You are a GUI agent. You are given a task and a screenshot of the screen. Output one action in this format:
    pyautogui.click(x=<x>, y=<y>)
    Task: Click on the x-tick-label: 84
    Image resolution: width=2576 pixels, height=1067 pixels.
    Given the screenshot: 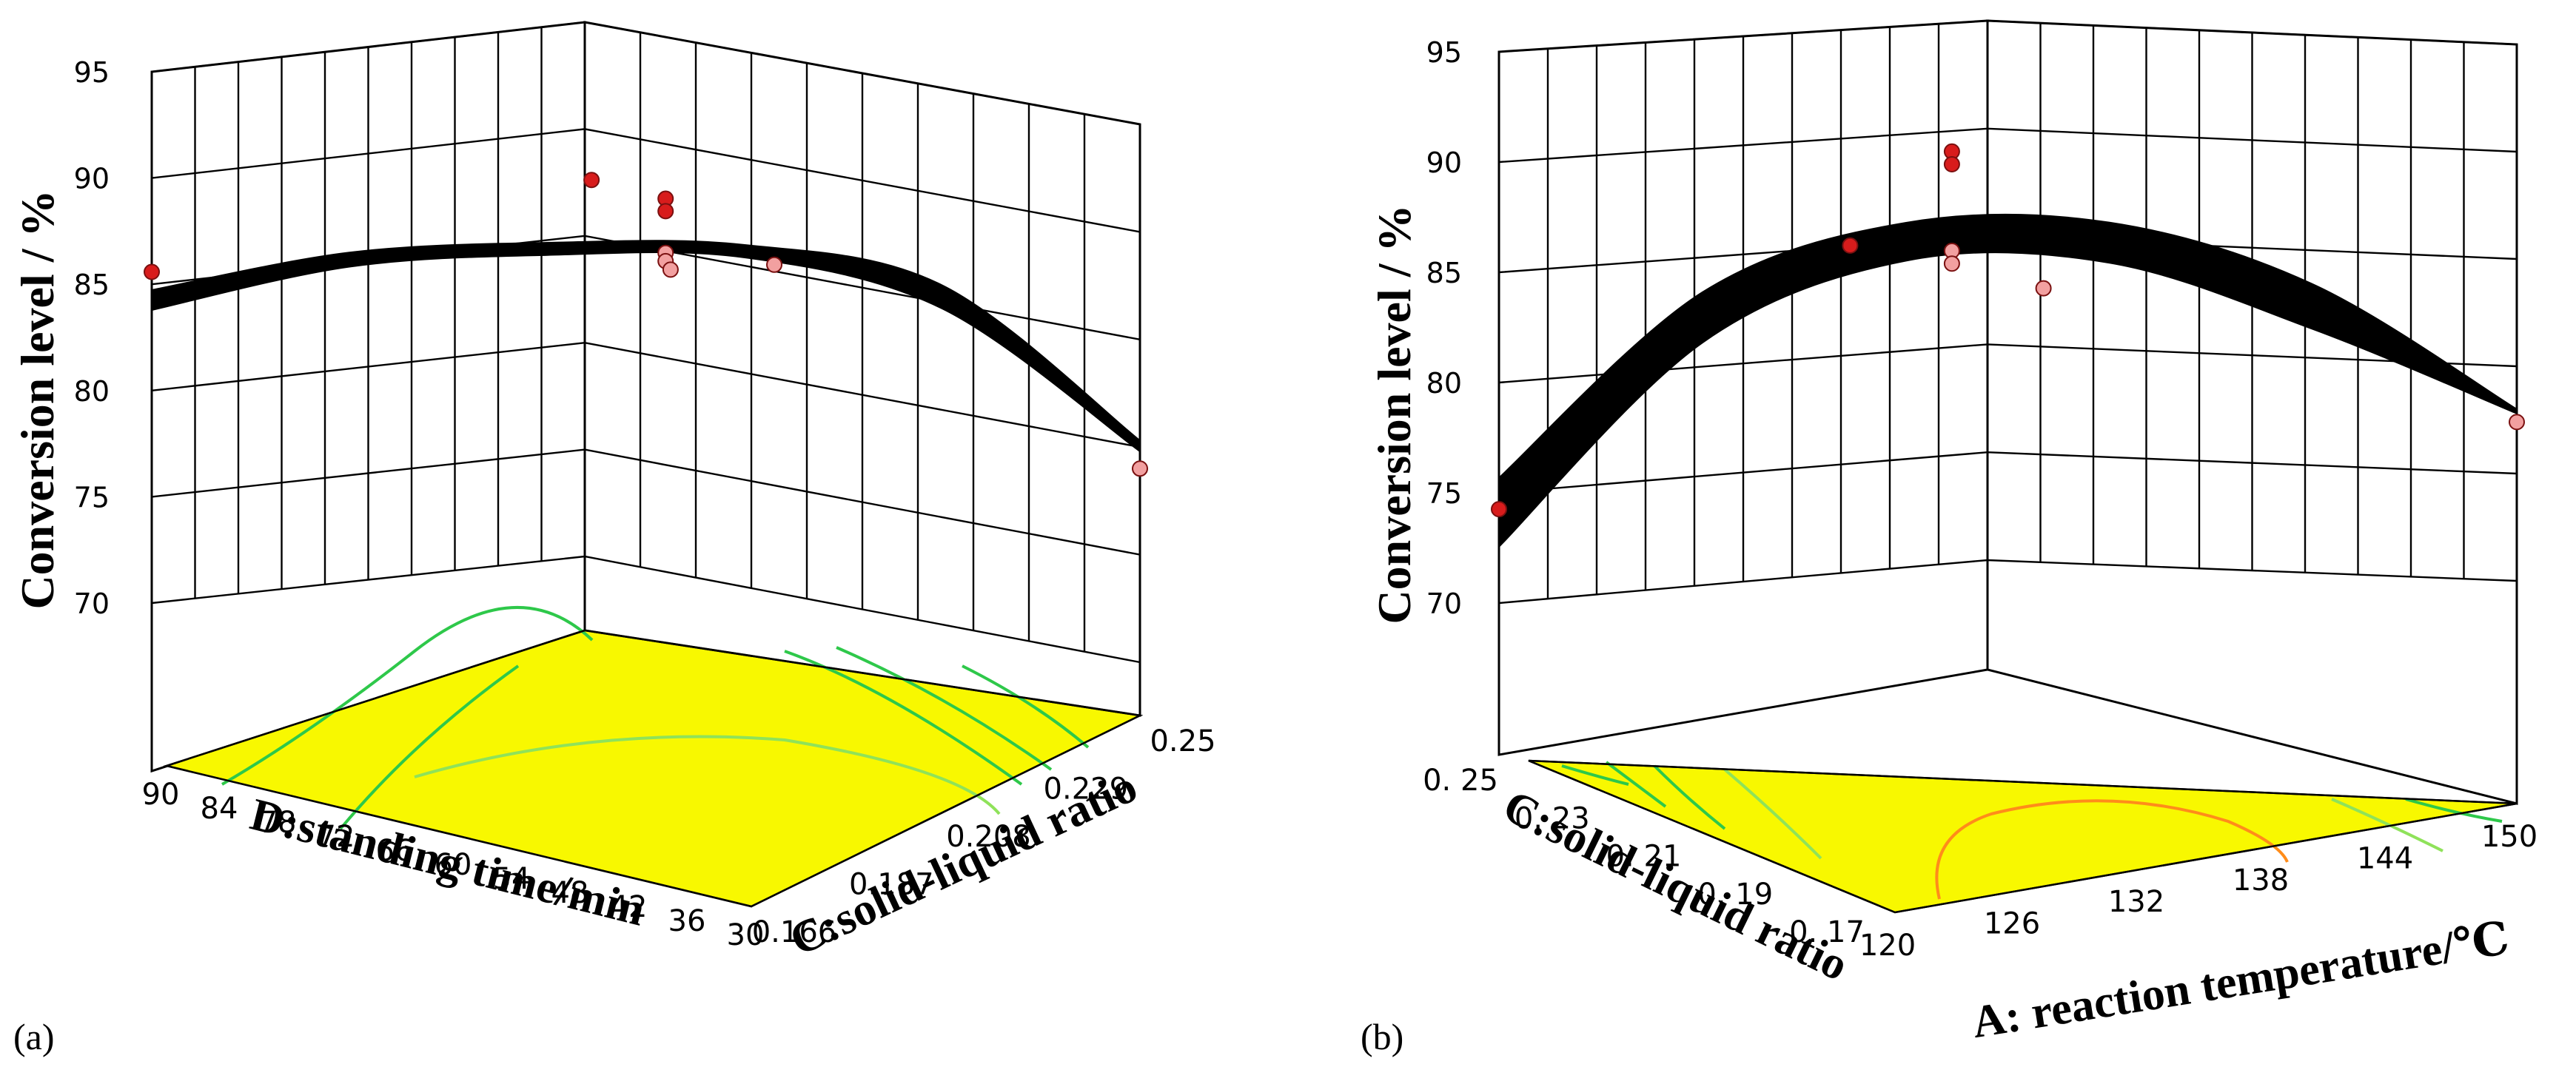 What is the action you would take?
    pyautogui.click(x=219, y=809)
    